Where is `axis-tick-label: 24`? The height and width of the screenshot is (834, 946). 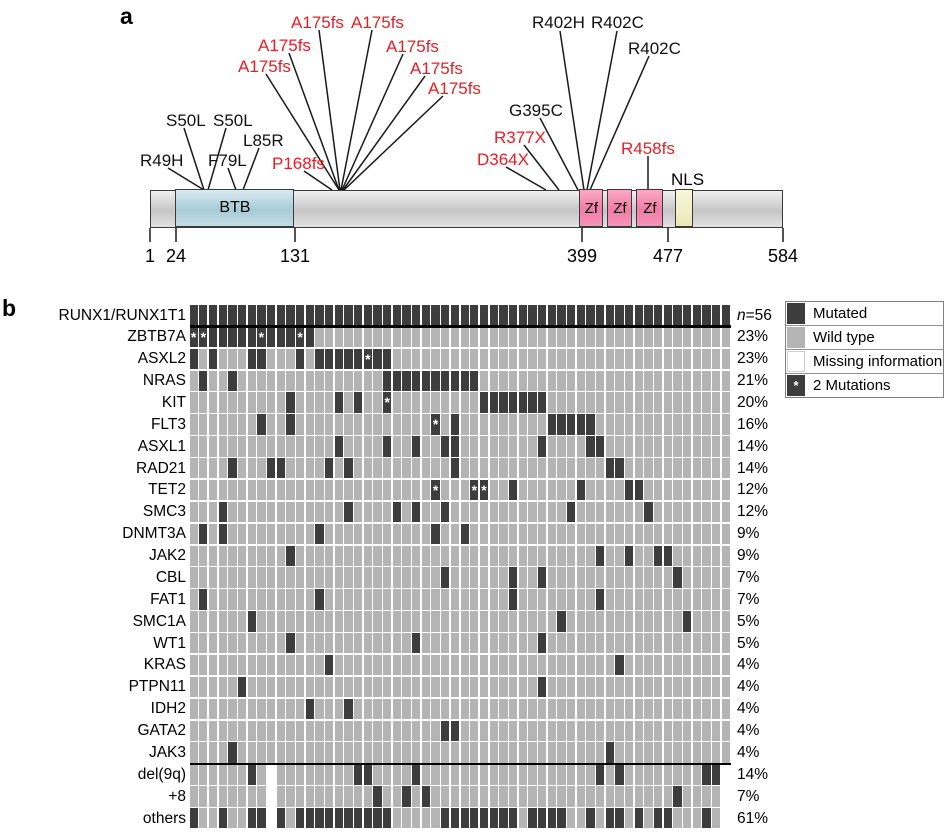
axis-tick-label: 24 is located at coordinates (176, 256).